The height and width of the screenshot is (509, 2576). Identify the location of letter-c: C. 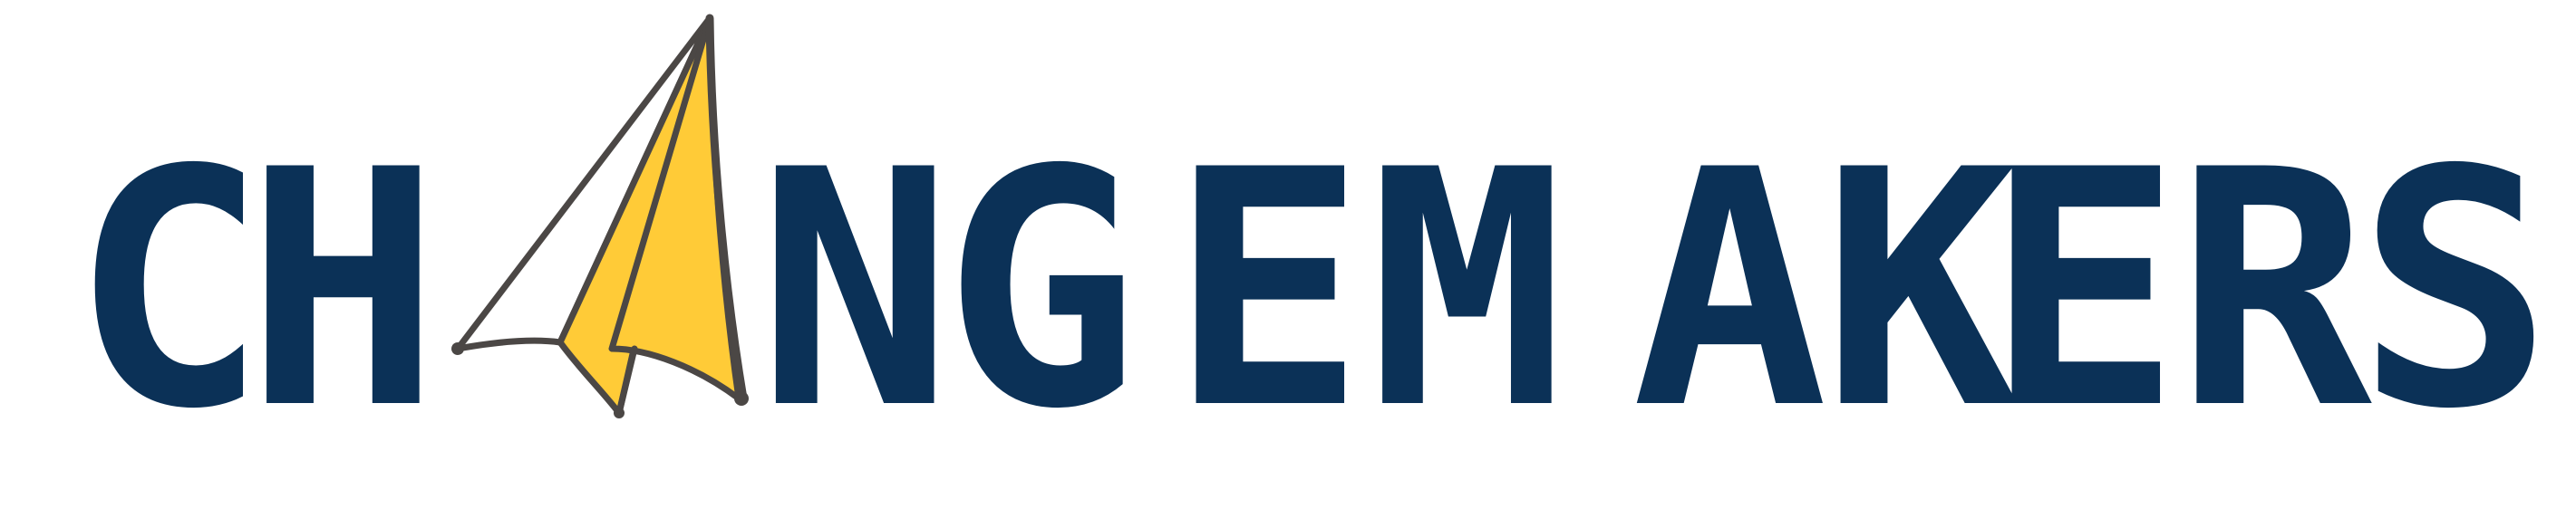
(169, 291).